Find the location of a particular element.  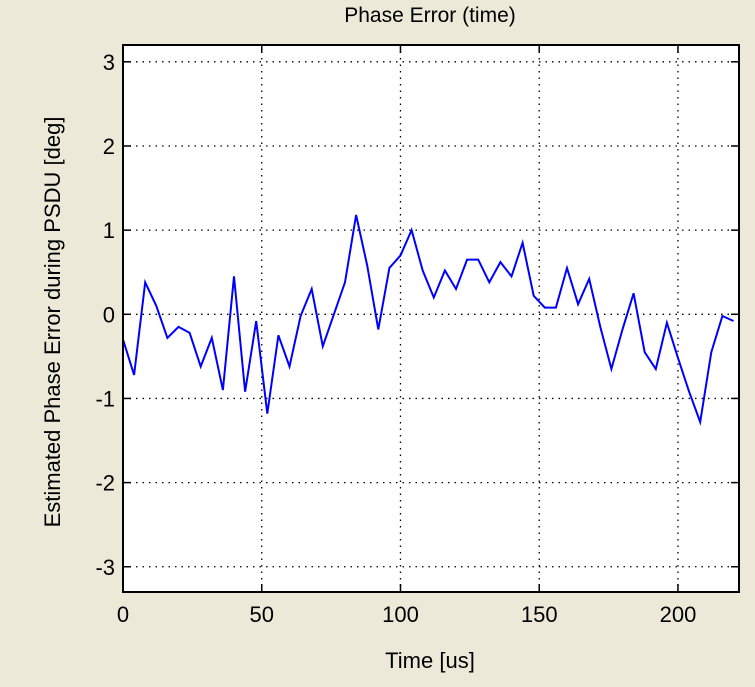

y-tick-label: 2 is located at coordinates (109, 146).